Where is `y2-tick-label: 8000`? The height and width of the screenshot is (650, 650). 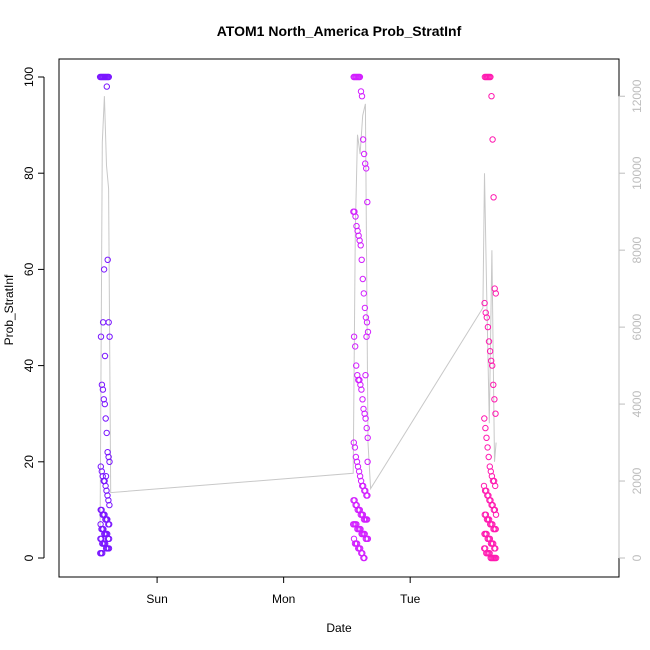 y2-tick-label: 8000 is located at coordinates (637, 249).